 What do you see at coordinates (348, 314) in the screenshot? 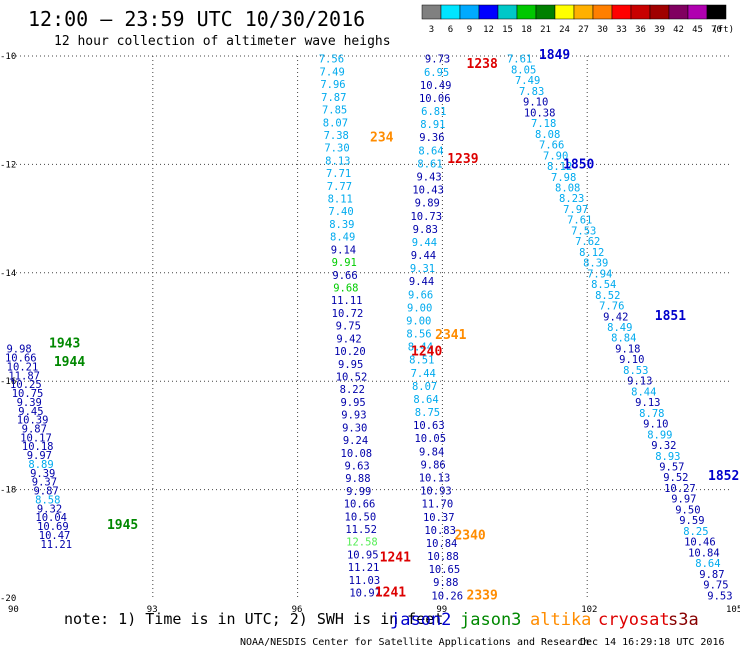
I see `swh-value: 10.72` at bounding box center [348, 314].